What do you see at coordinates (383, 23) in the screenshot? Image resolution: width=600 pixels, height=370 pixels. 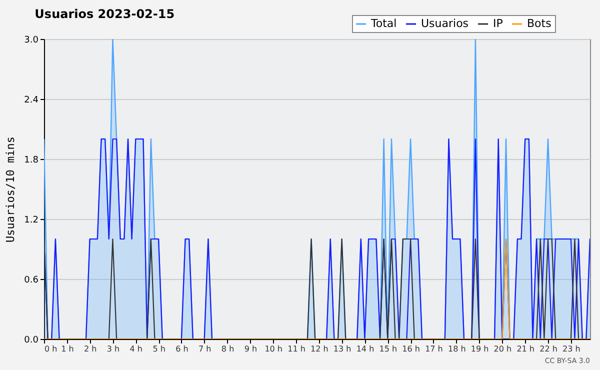 I see `legend-label: Total` at bounding box center [383, 23].